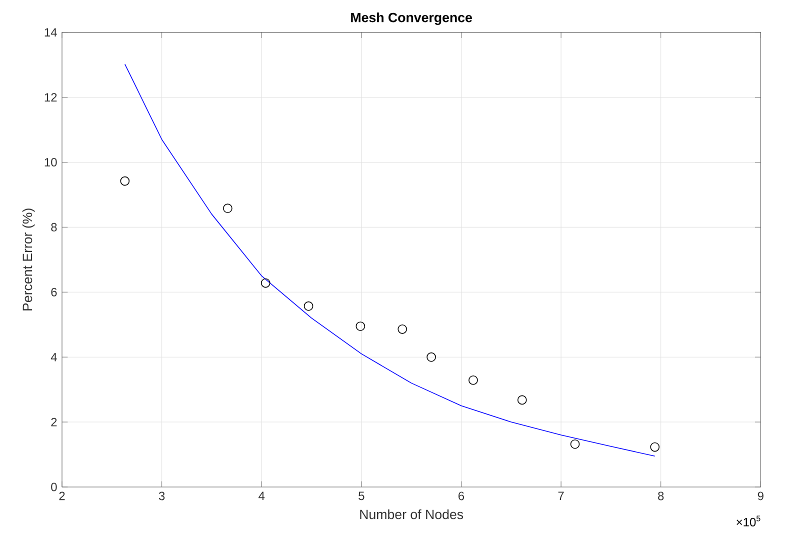  What do you see at coordinates (411, 18) in the screenshot?
I see `chart-title: Mesh Convergence` at bounding box center [411, 18].